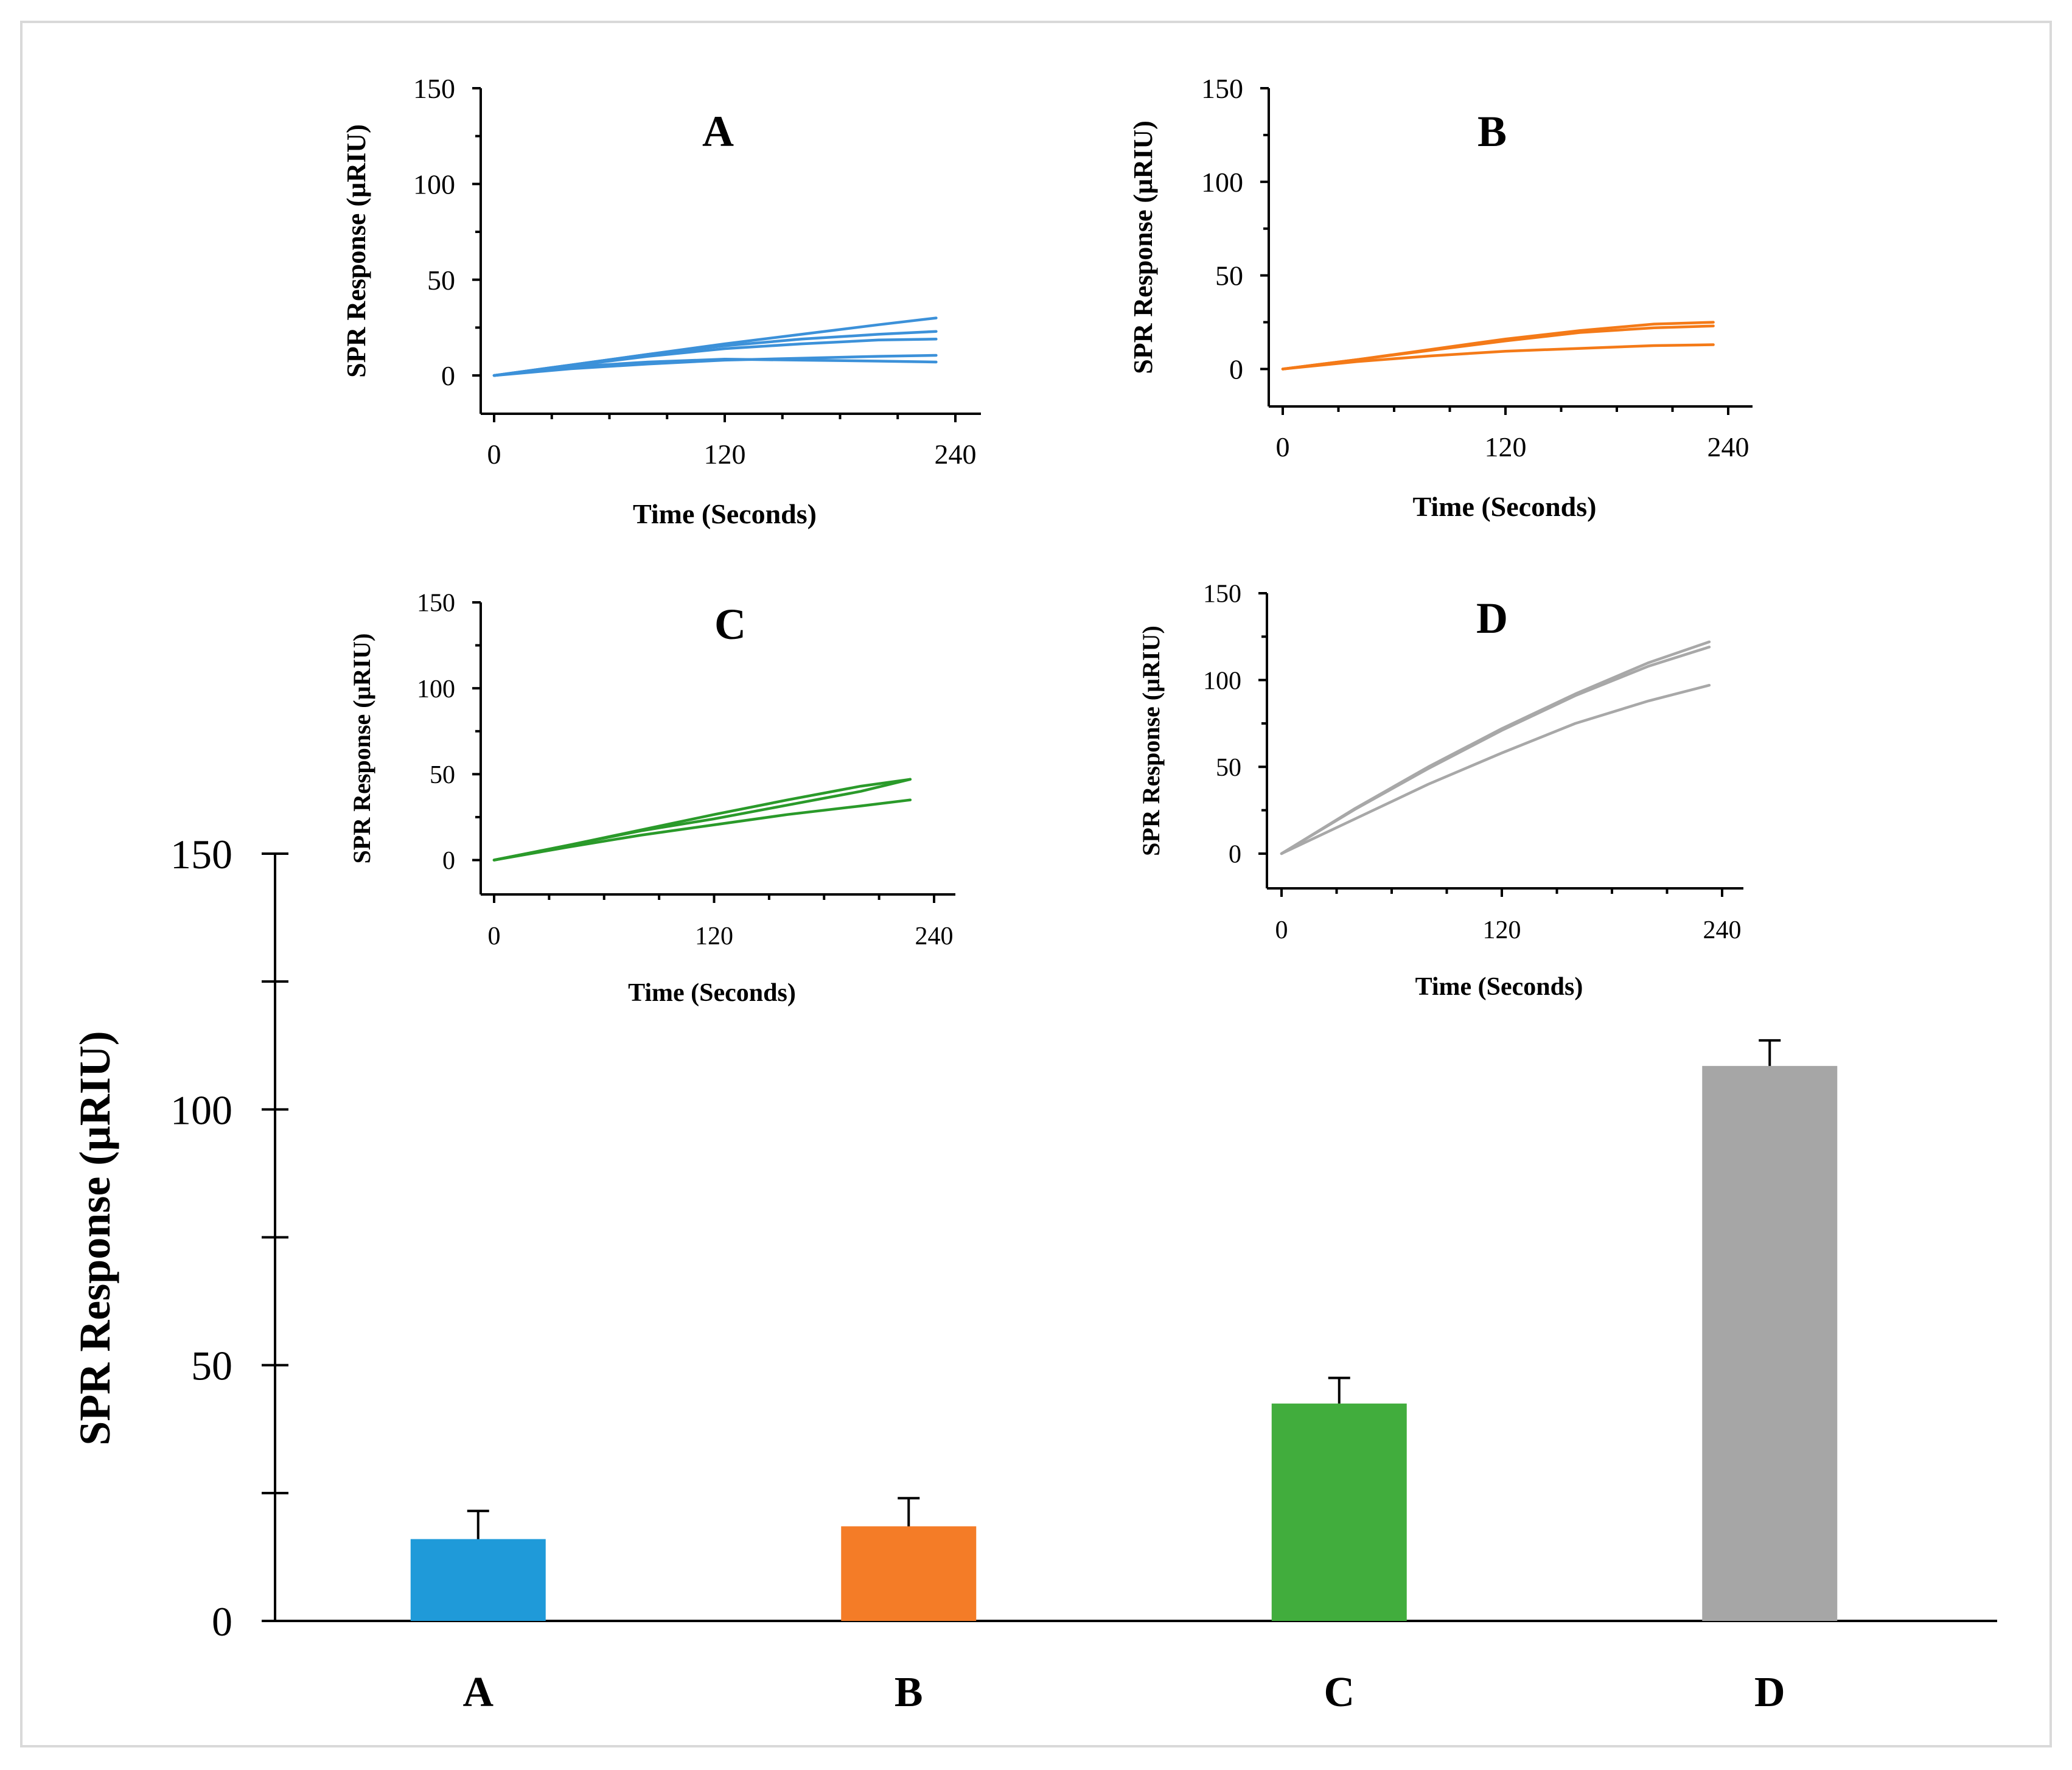 Image resolution: width=2072 pixels, height=1770 pixels. Describe the element at coordinates (222, 1621) in the screenshot. I see `y-tick-label: 0` at that location.